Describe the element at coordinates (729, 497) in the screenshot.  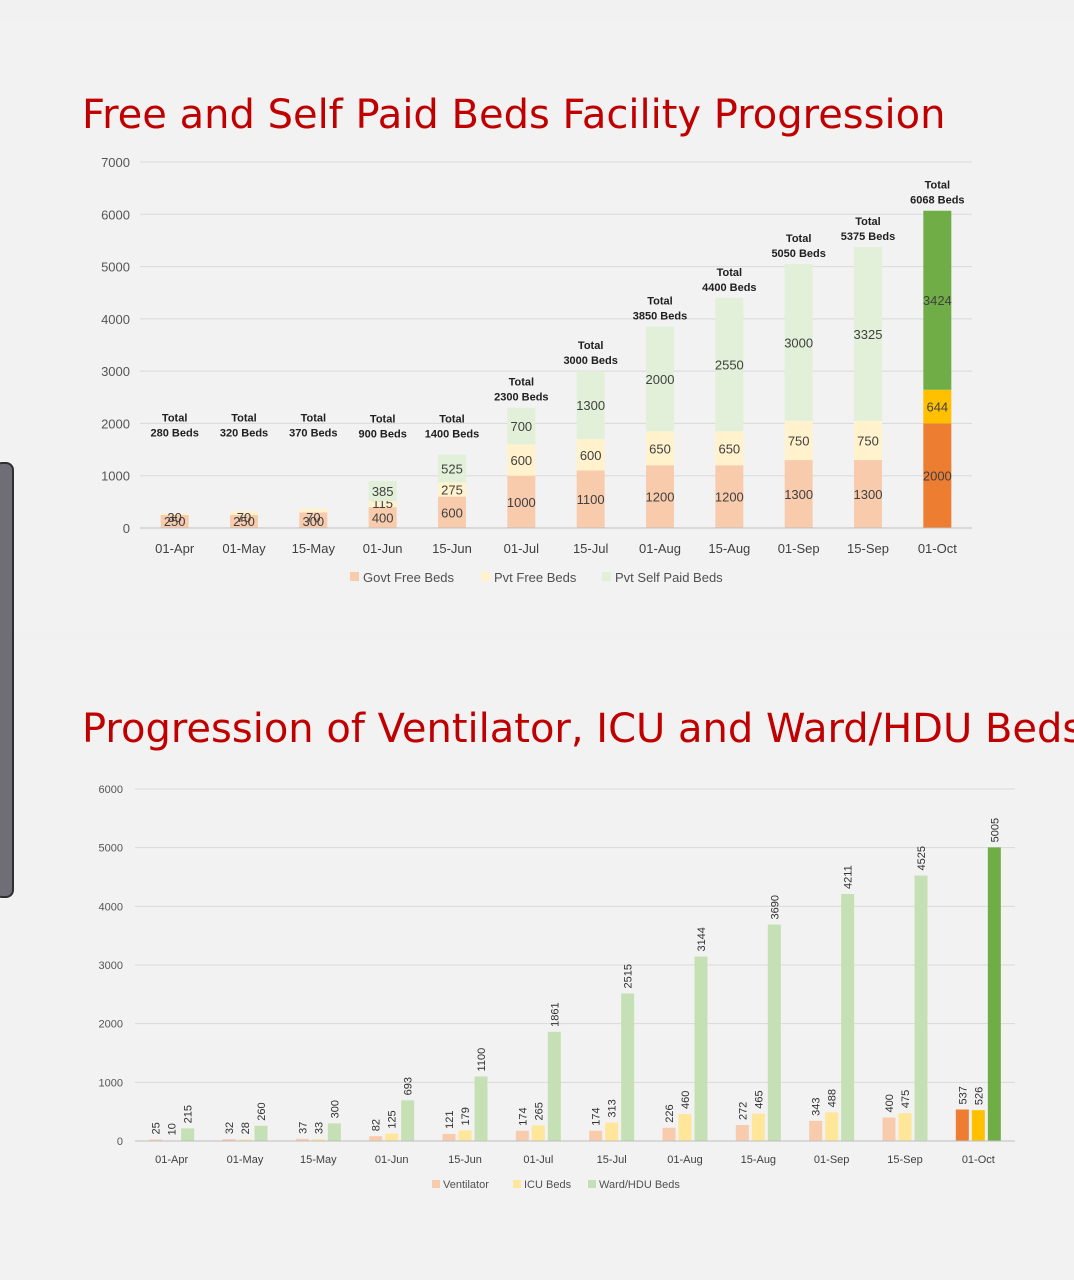
I see `data-label: 1200` at that location.